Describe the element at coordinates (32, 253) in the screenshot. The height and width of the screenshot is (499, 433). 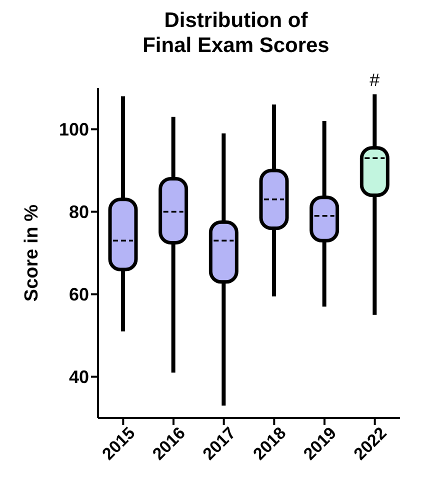
I see `y-axis-title: Score in %` at that location.